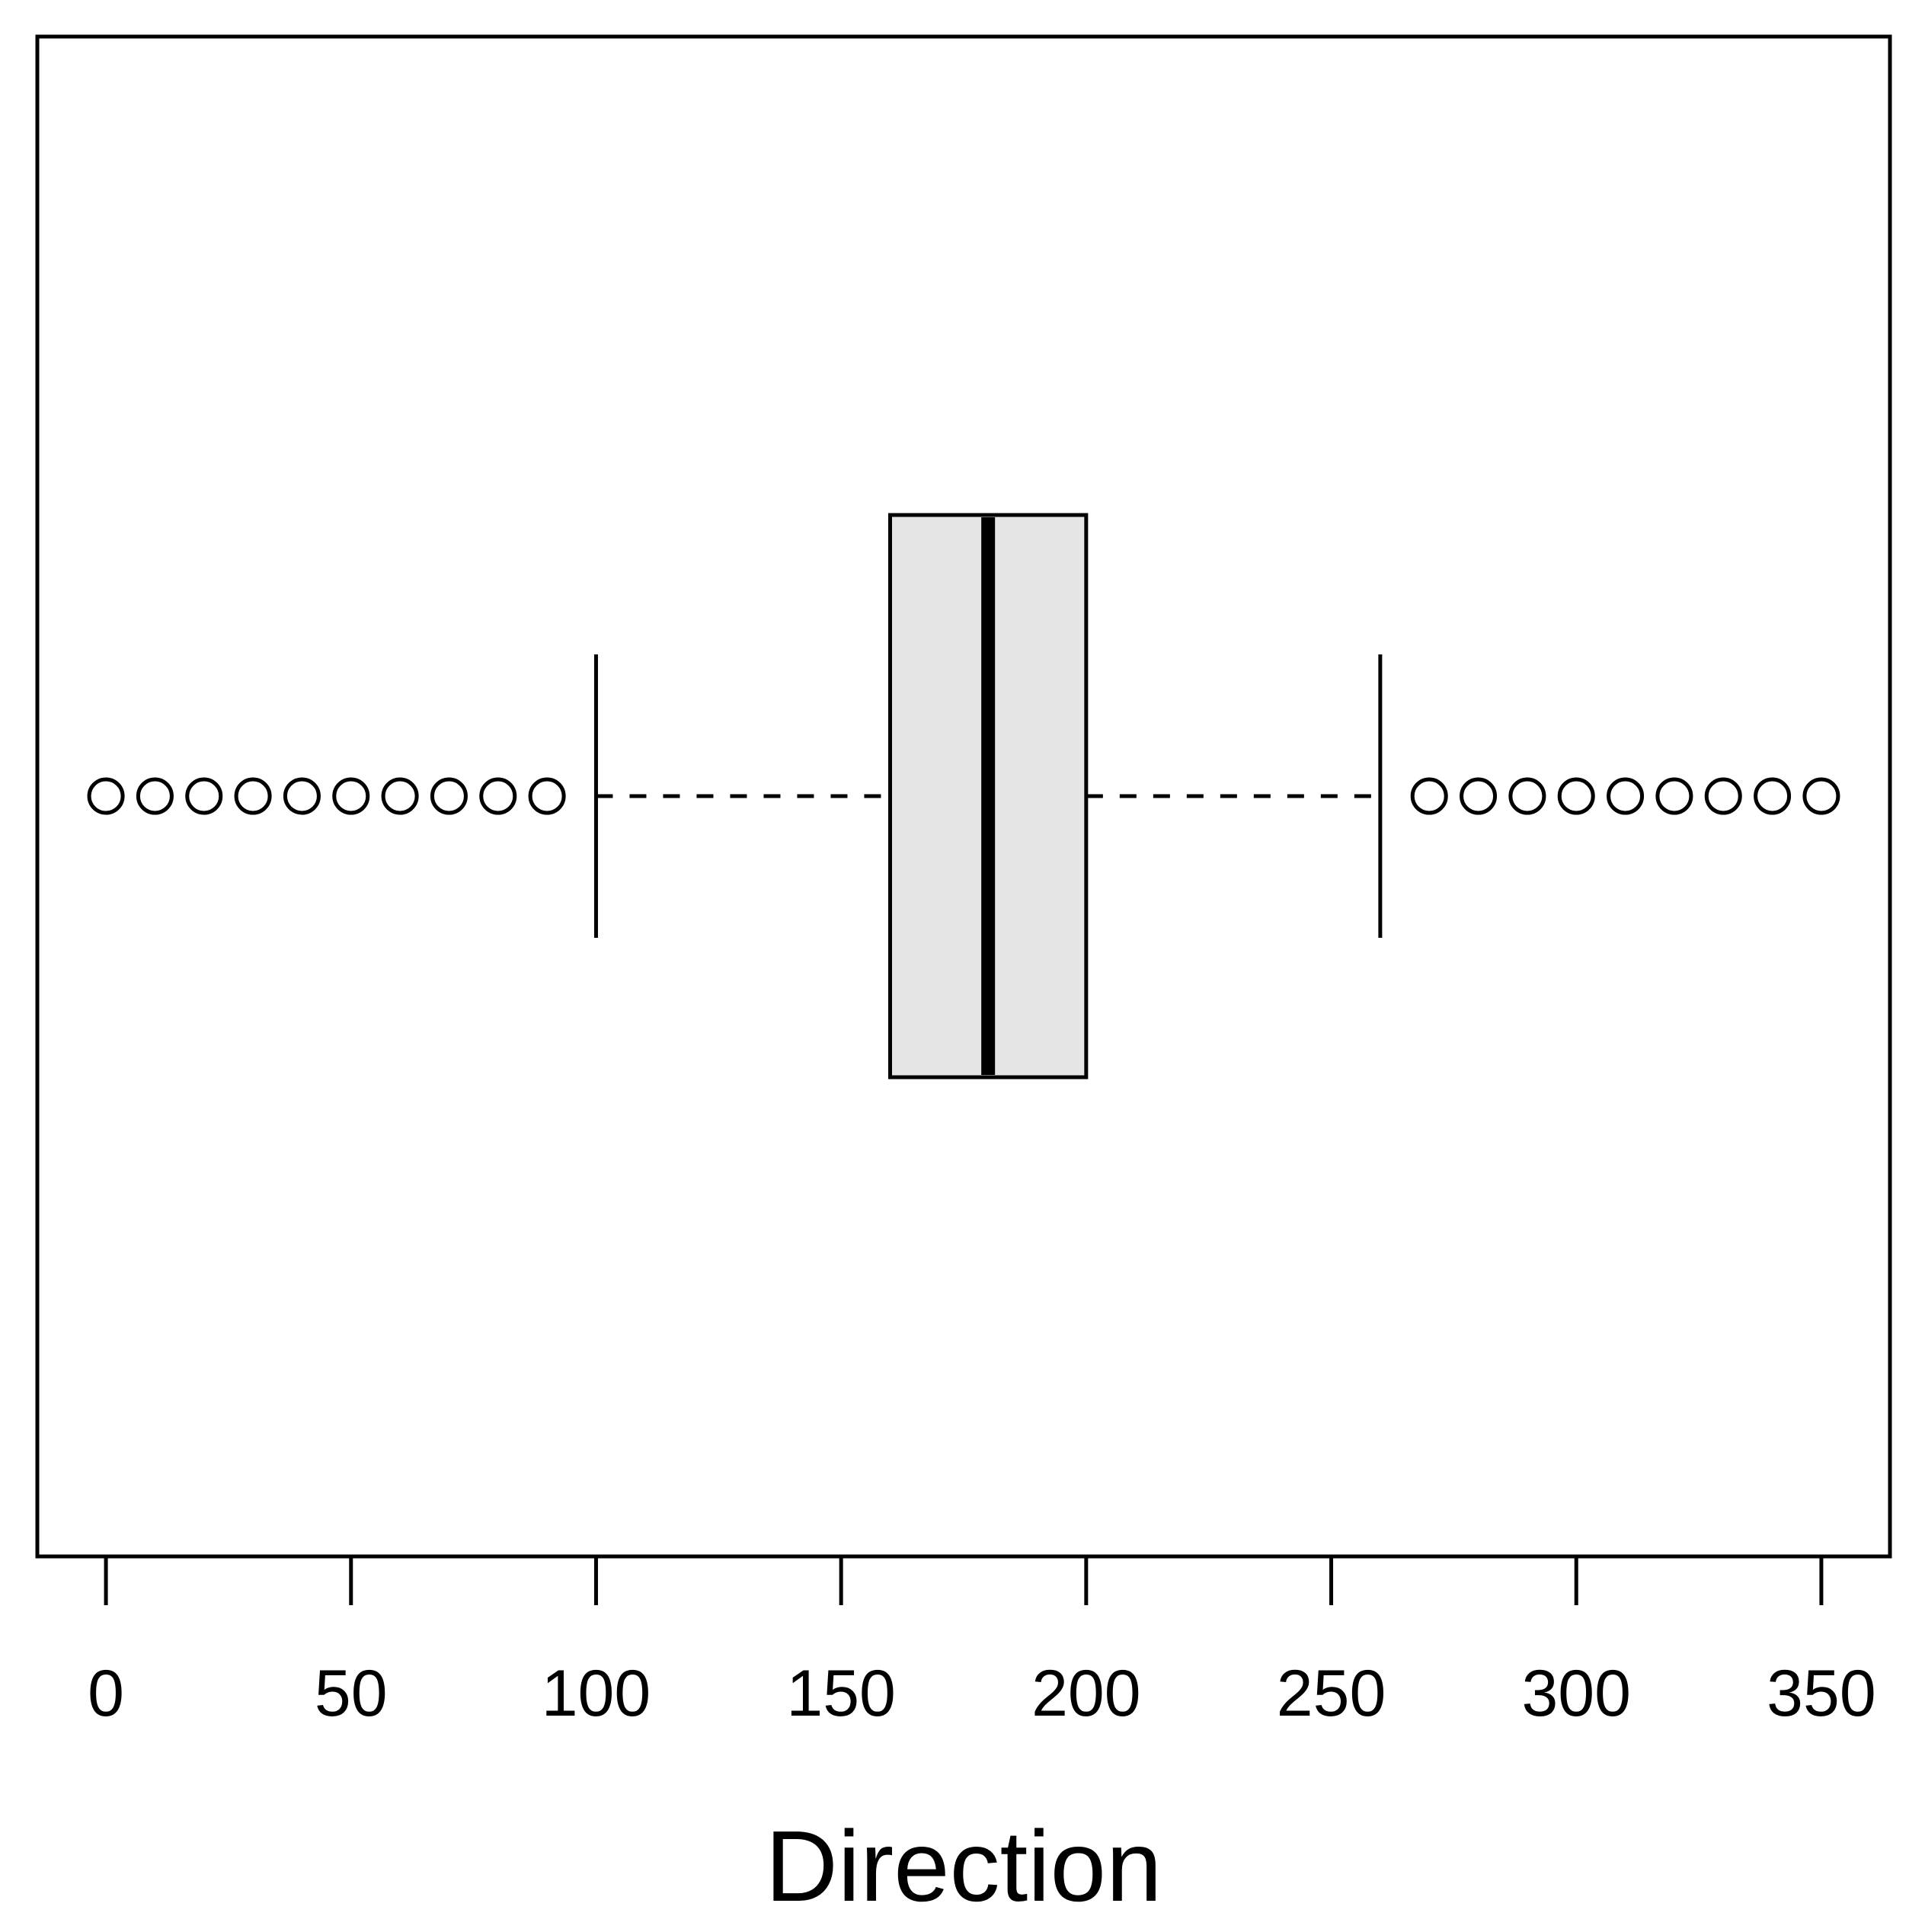 The image size is (1925, 1932). I want to click on x-tick-label-50: 50, so click(352, 1693).